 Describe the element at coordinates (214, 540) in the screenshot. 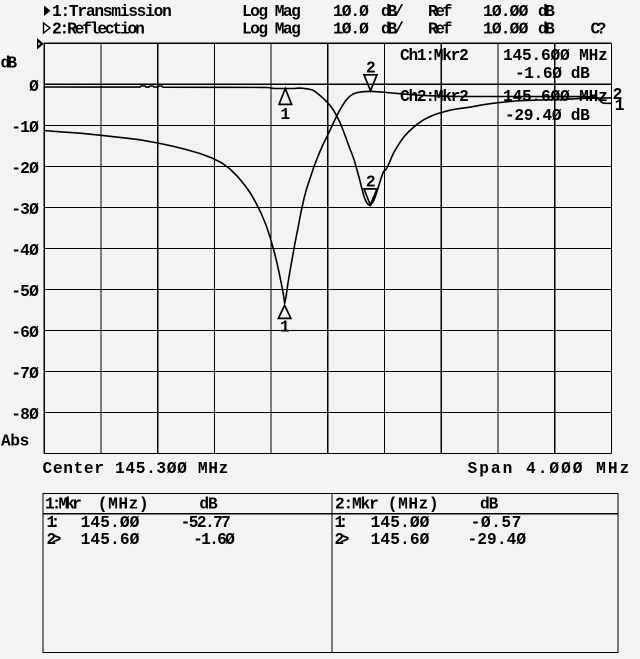

I see `svg-text: -1.6Ø` at that location.